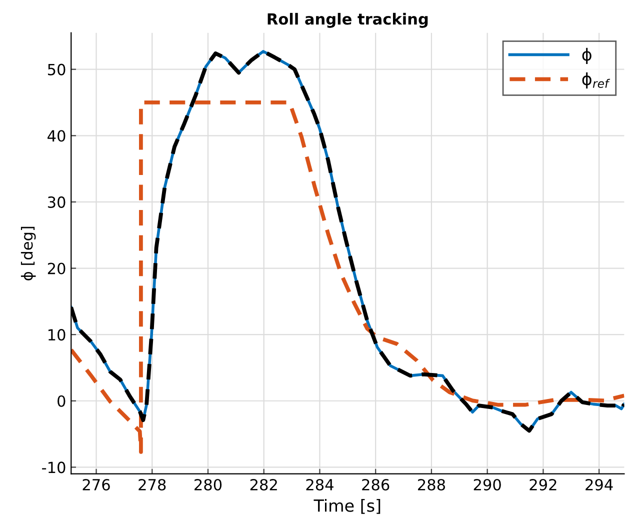  What do you see at coordinates (152, 484) in the screenshot?
I see `x-tick-label: 278` at bounding box center [152, 484].